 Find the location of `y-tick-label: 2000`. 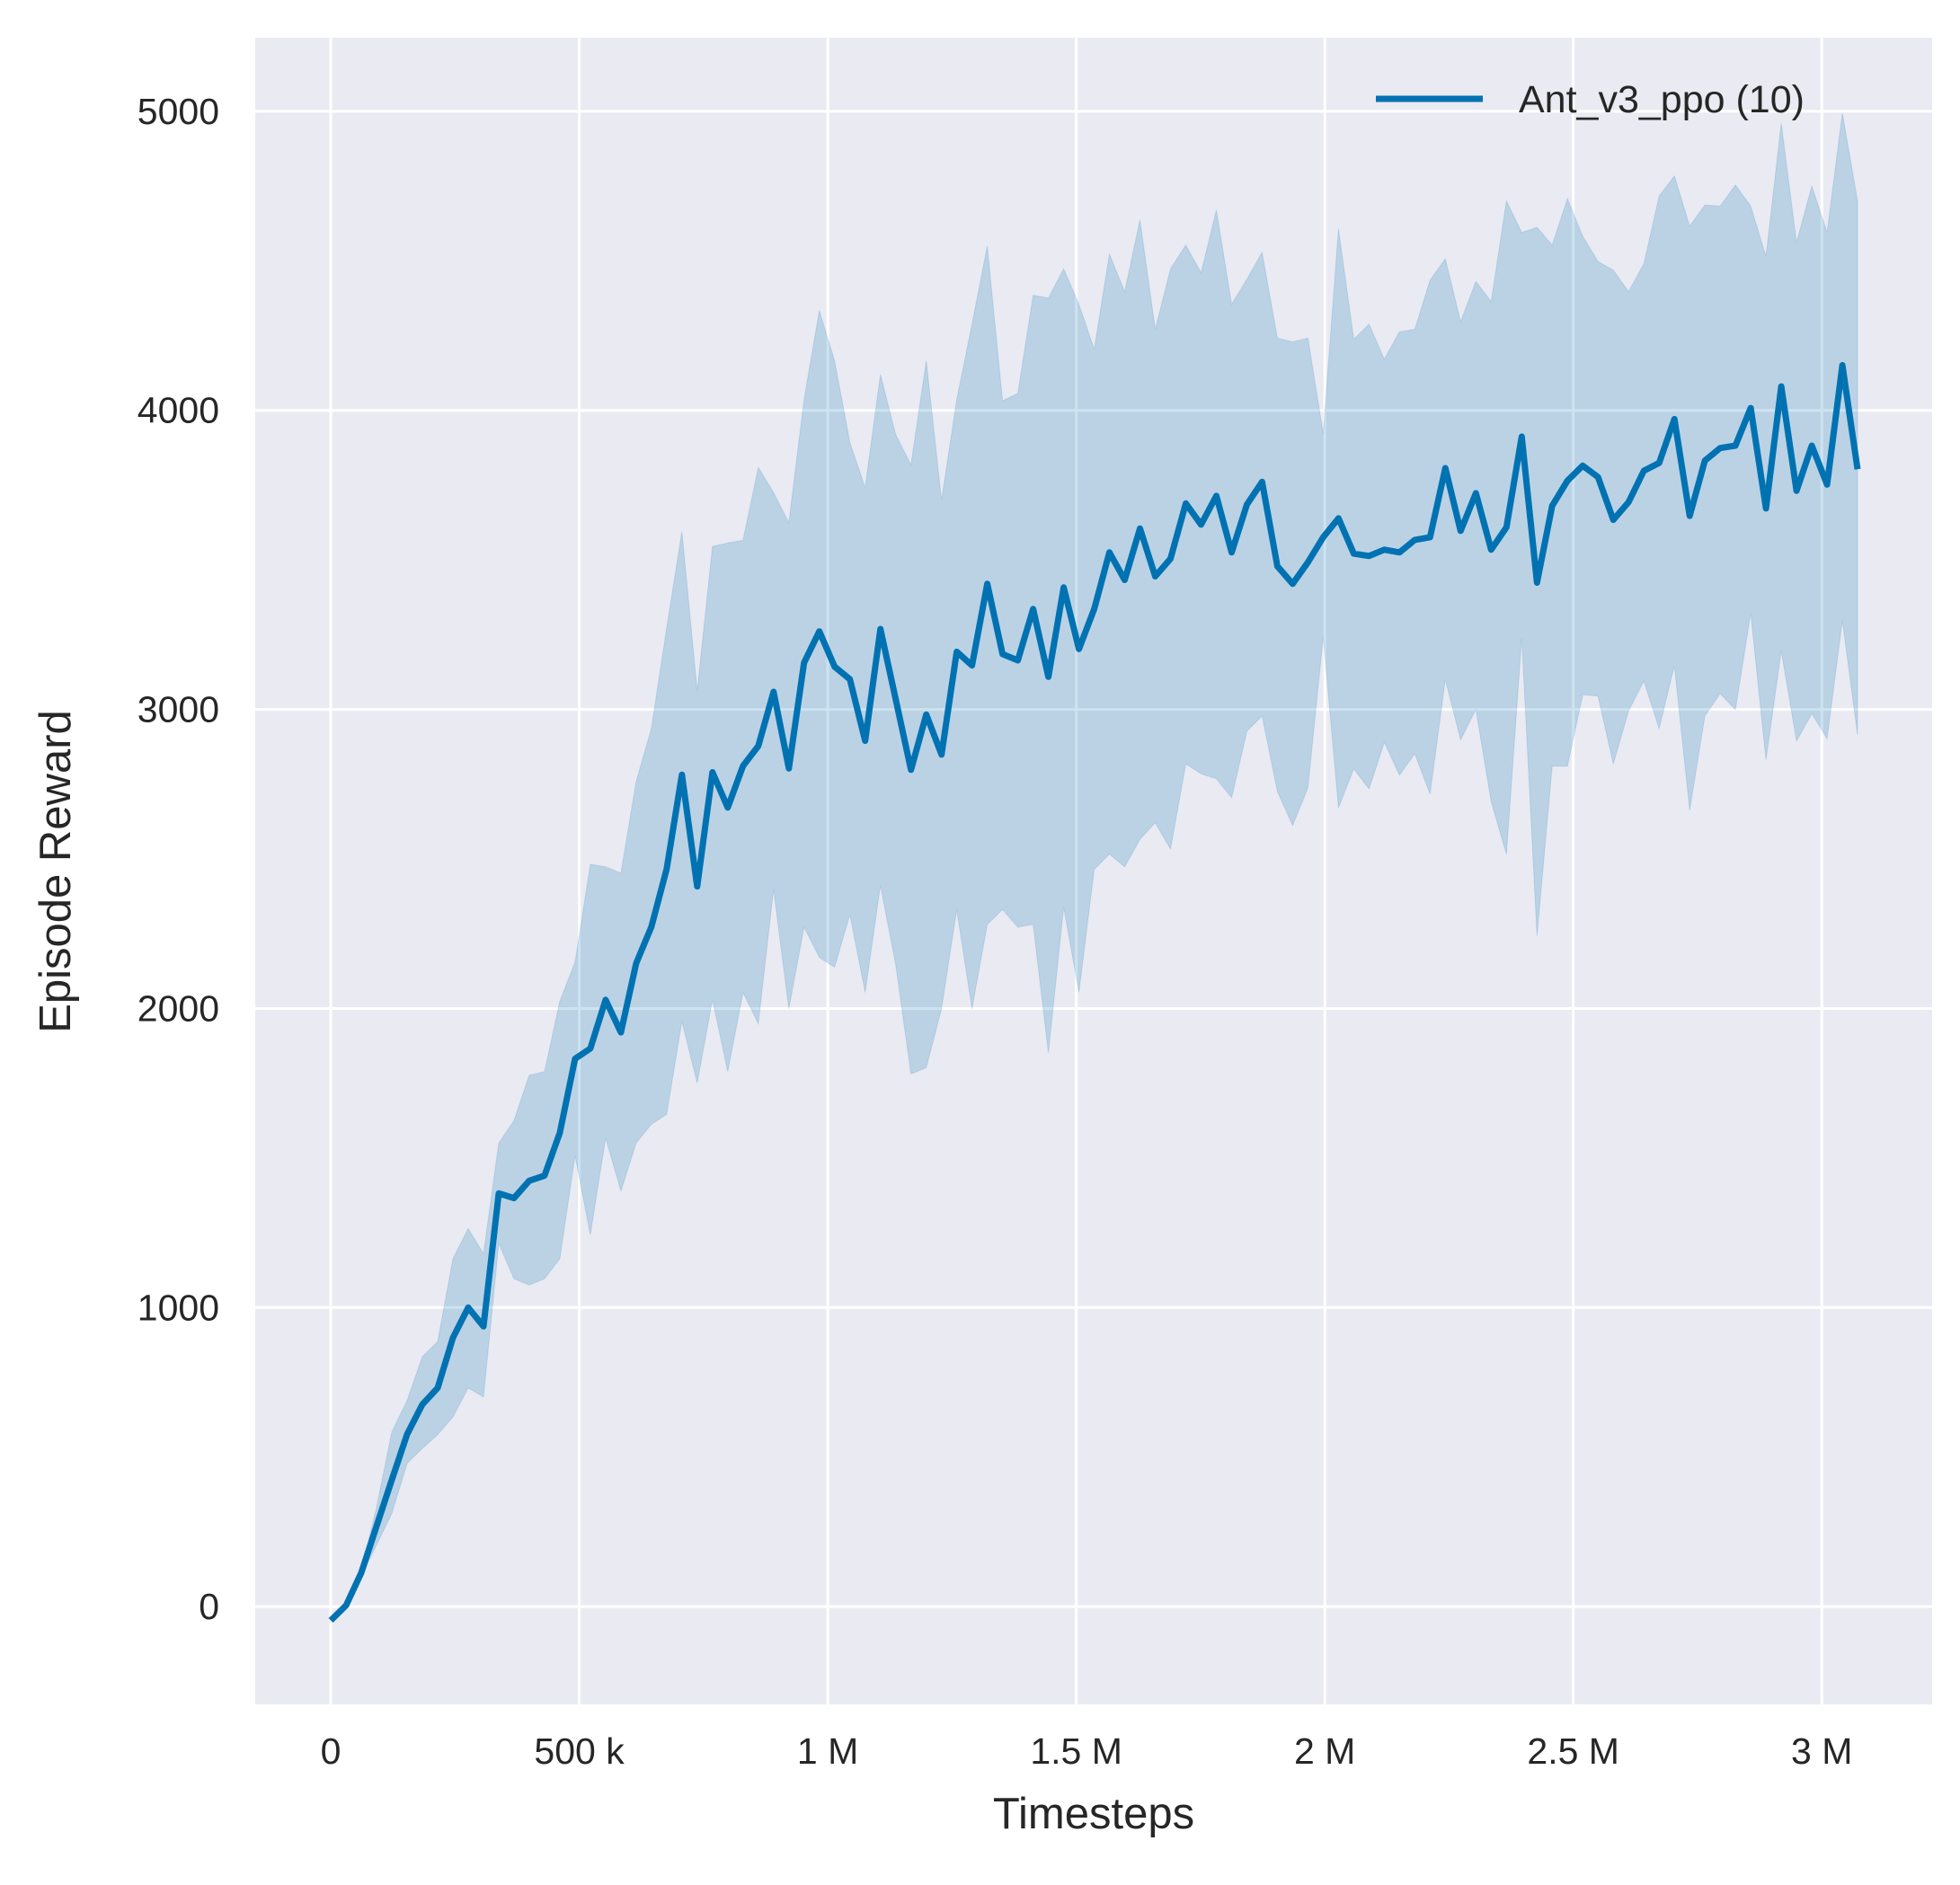

y-tick-label: 2000 is located at coordinates (178, 1008).